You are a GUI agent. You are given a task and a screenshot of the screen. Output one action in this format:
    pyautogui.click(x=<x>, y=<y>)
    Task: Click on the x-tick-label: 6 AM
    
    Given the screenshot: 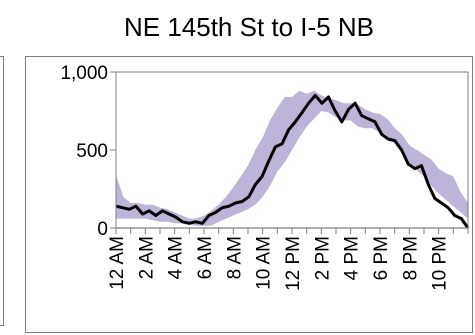 What is the action you would take?
    pyautogui.click(x=205, y=257)
    